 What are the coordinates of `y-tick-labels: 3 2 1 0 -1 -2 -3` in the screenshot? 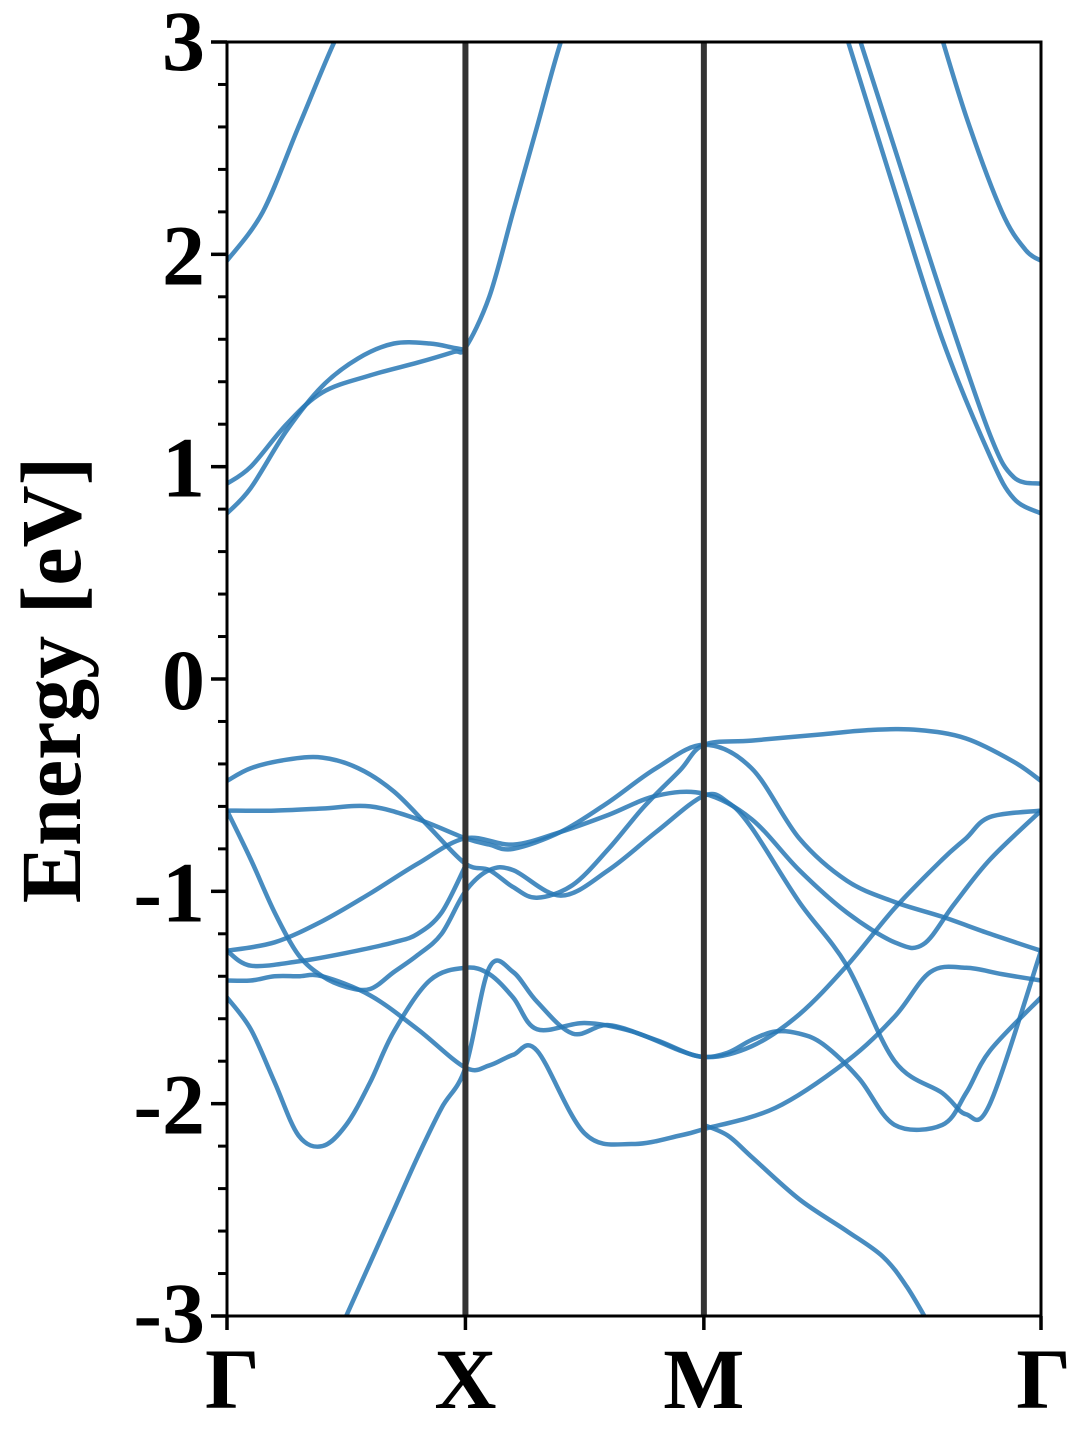 It's located at (169, 680).